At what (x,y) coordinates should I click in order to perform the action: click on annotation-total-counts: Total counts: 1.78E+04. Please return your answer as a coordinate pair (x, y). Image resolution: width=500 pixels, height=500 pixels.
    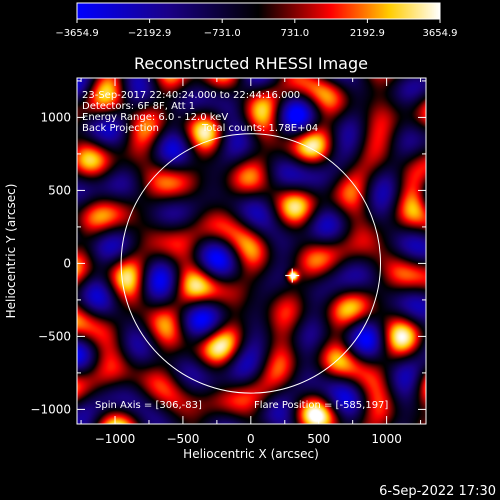
    Looking at the image, I should click on (259, 128).